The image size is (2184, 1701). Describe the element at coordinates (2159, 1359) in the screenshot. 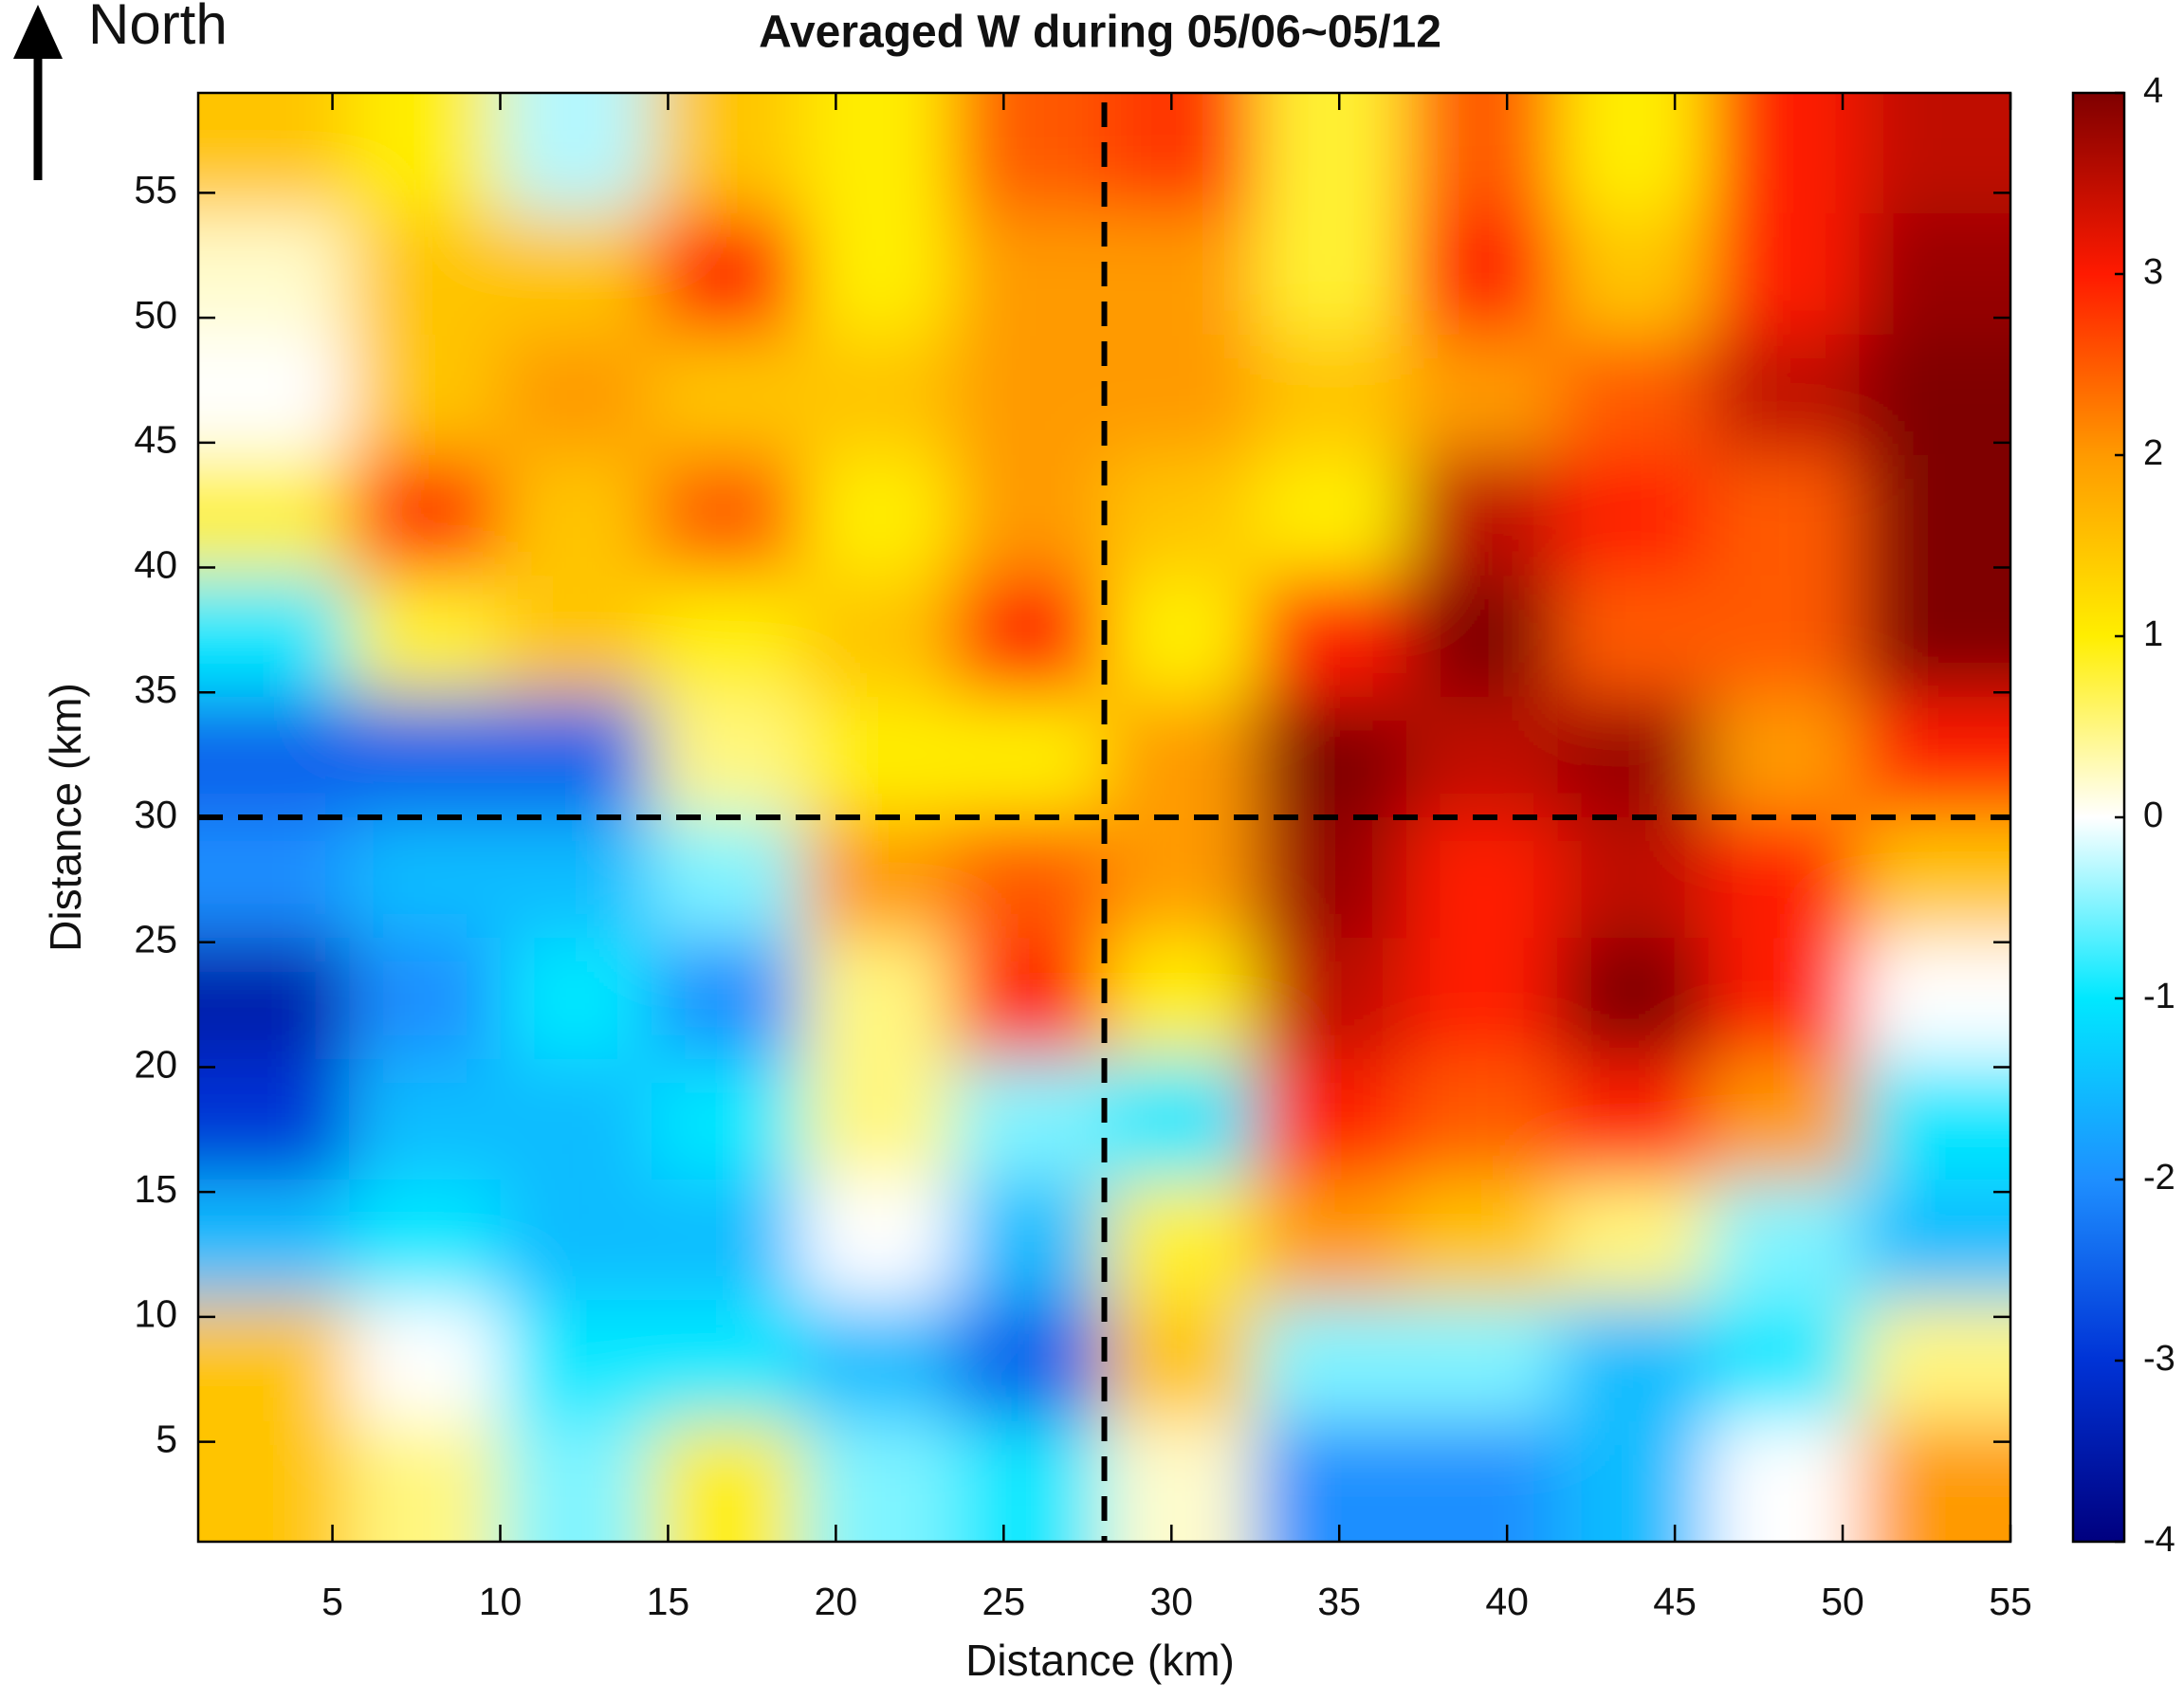

I see `colorbar-tick-label: -3` at that location.